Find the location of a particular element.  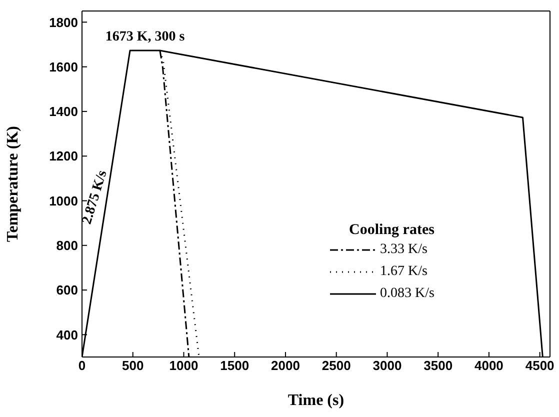

y-tick-label: 1400 is located at coordinates (63, 112).